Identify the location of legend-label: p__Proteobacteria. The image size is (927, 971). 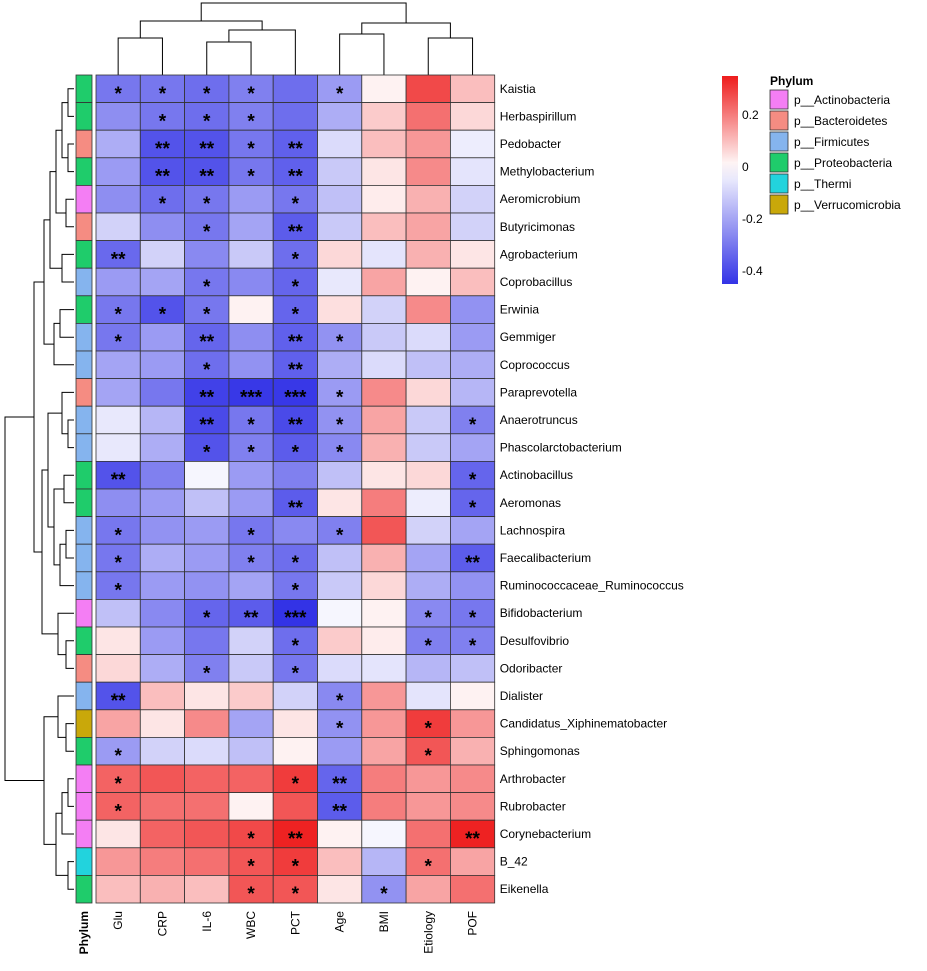
(843, 163).